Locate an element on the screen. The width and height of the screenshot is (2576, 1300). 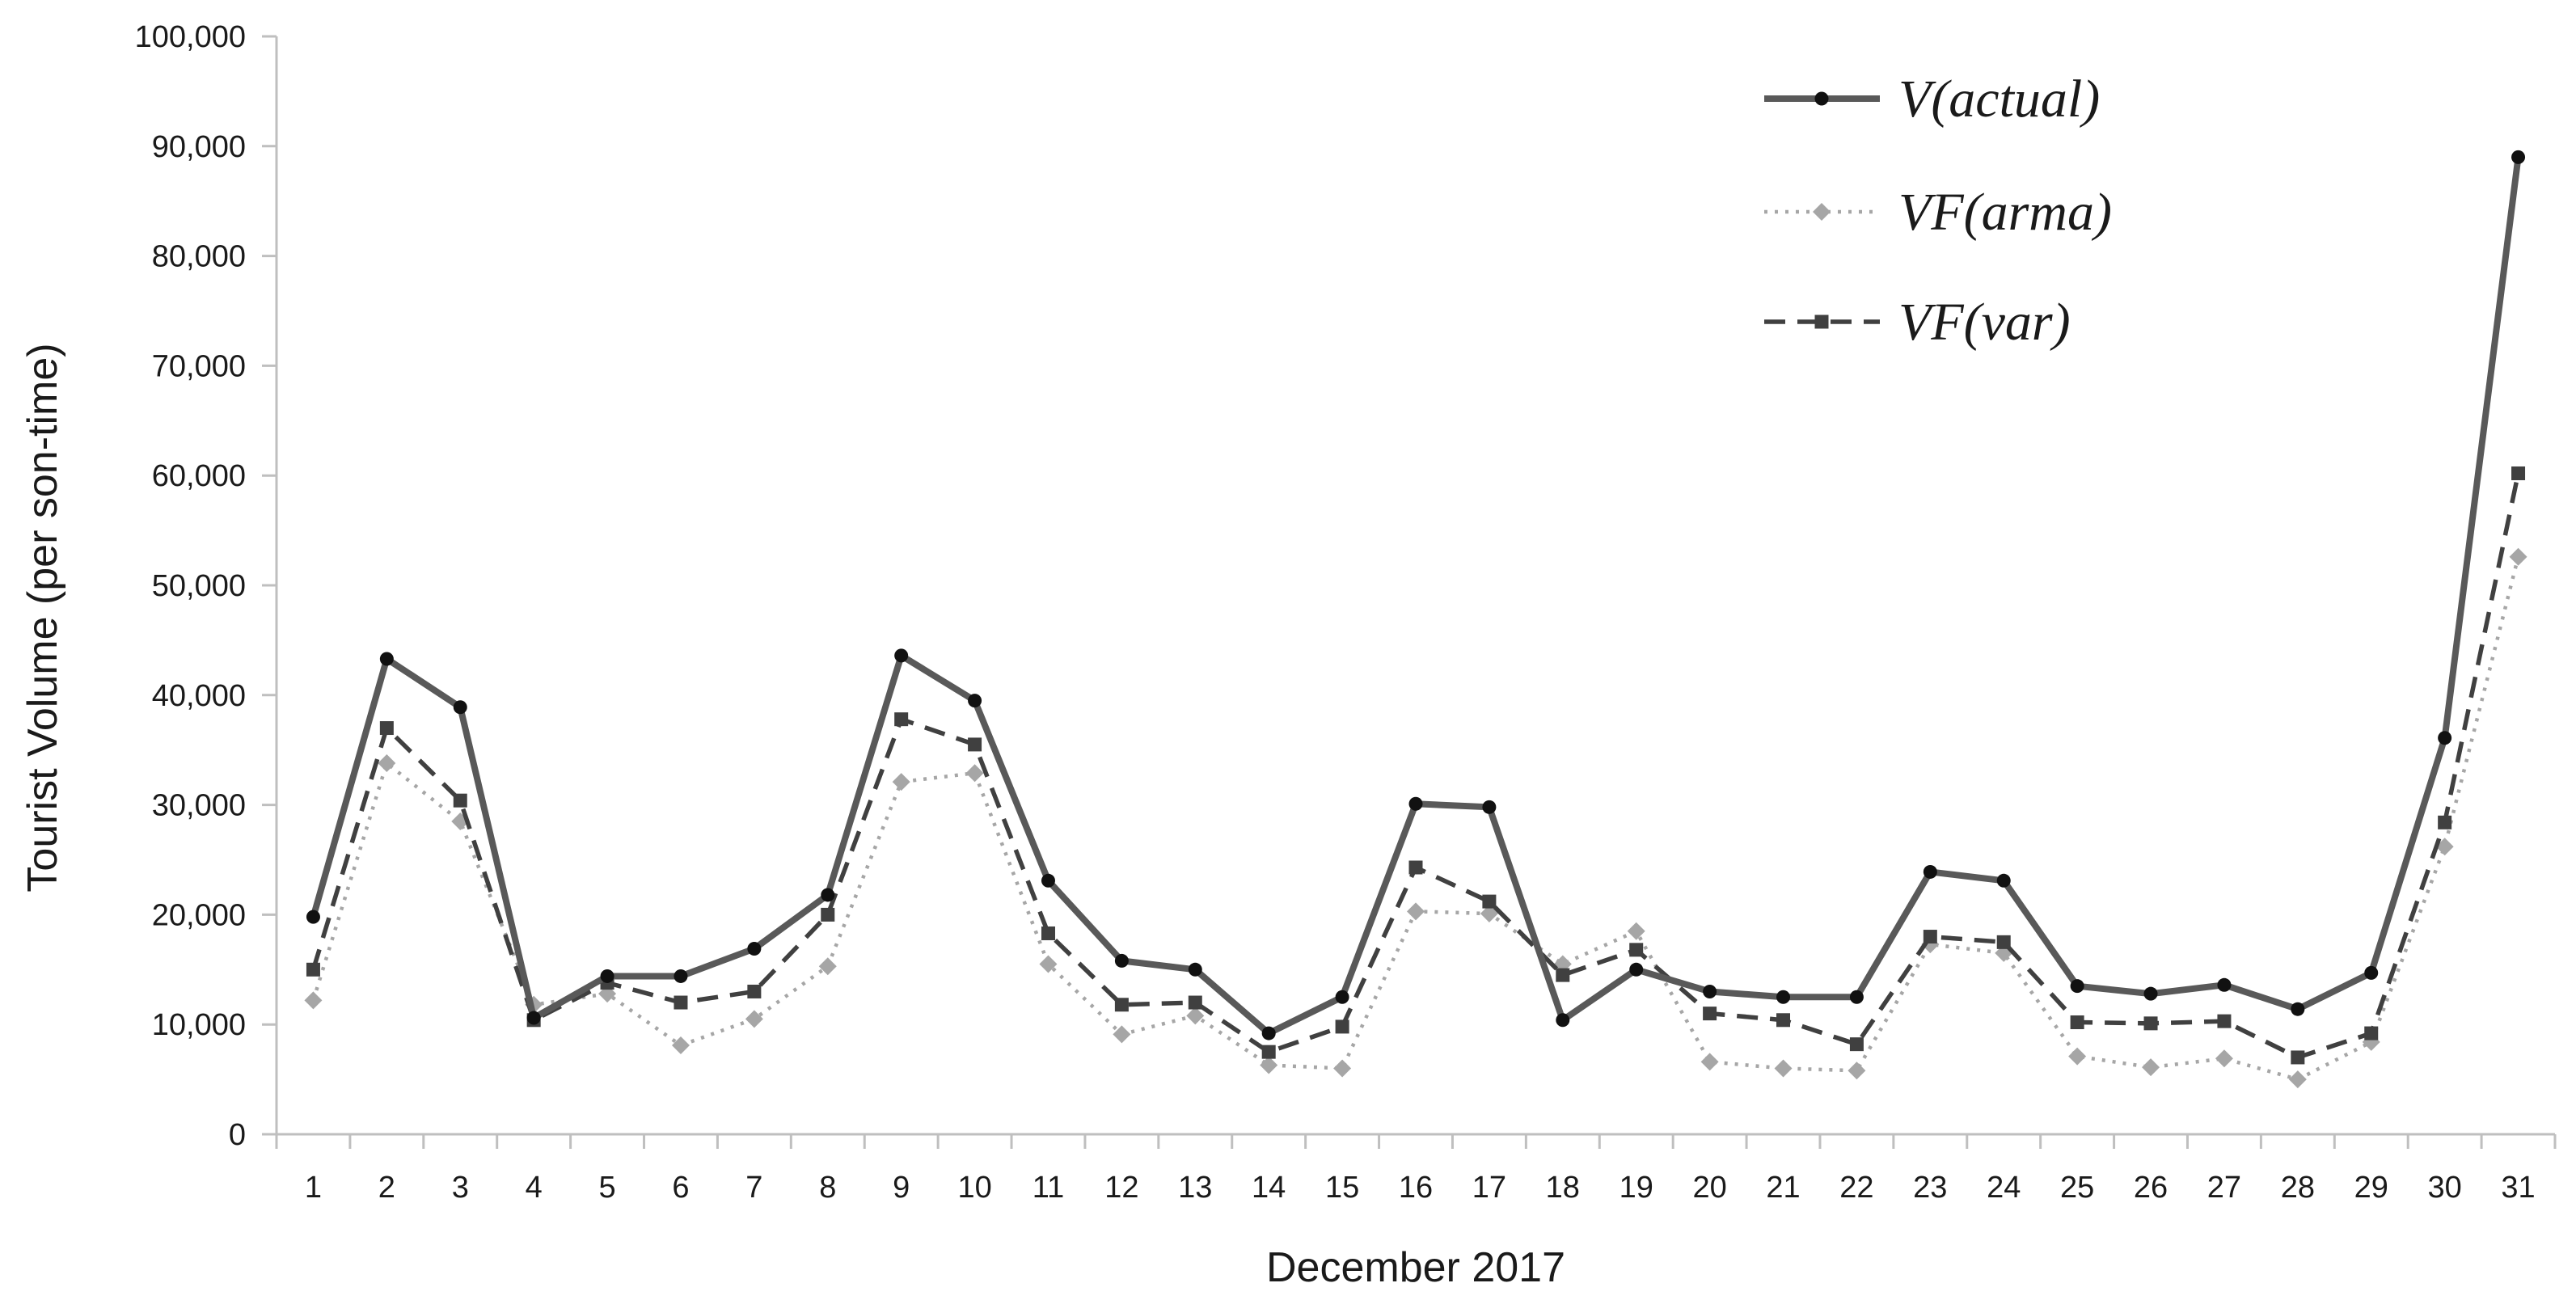
x-tick-label: 9 is located at coordinates (901, 1188).